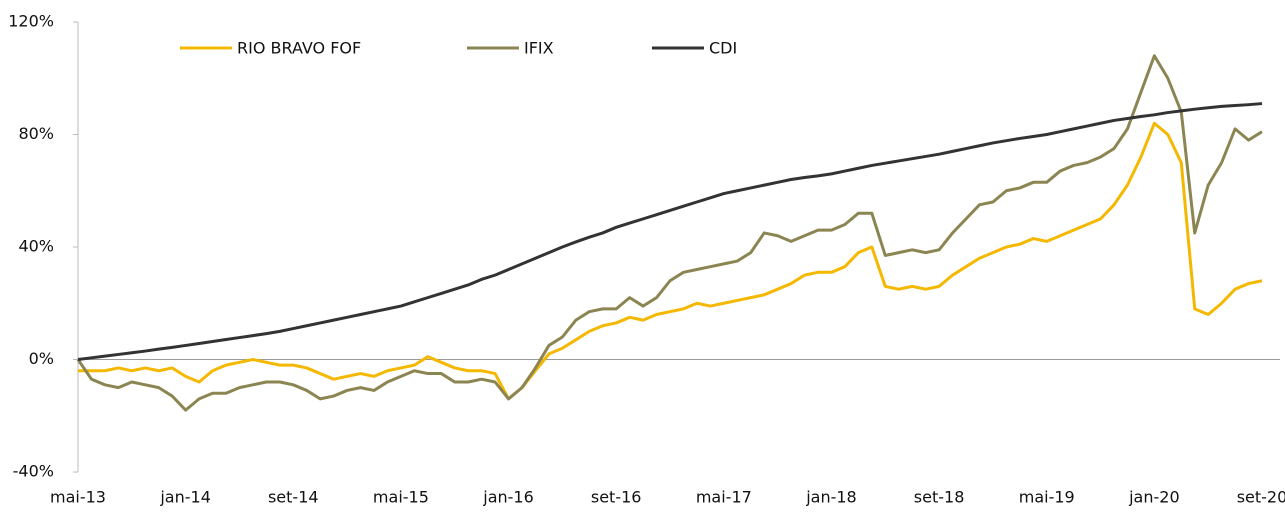 This screenshot has width=1285, height=513. I want to click on x-tick-label: jan-18, so click(831, 497).